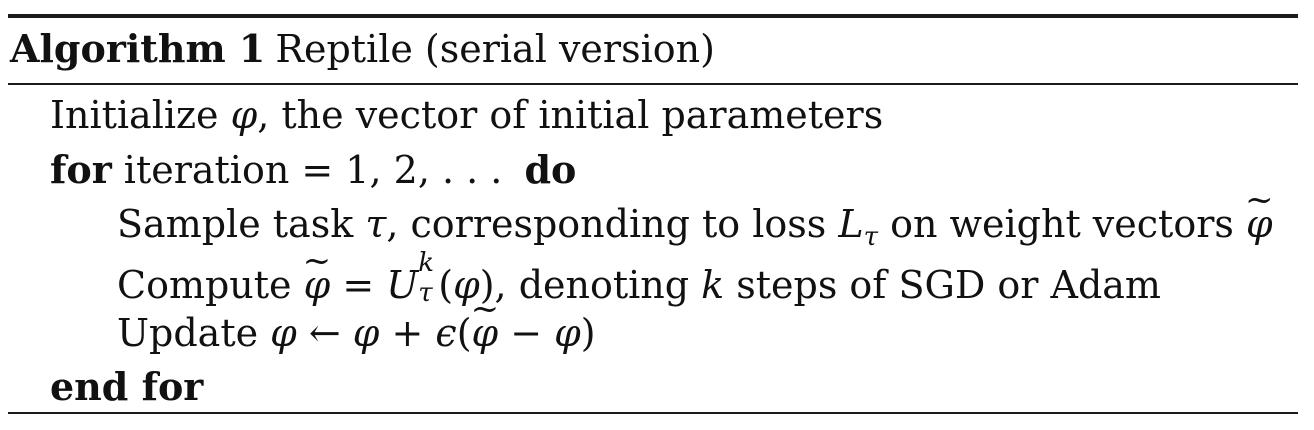  I want to click on top-rule, so click(653, 16).